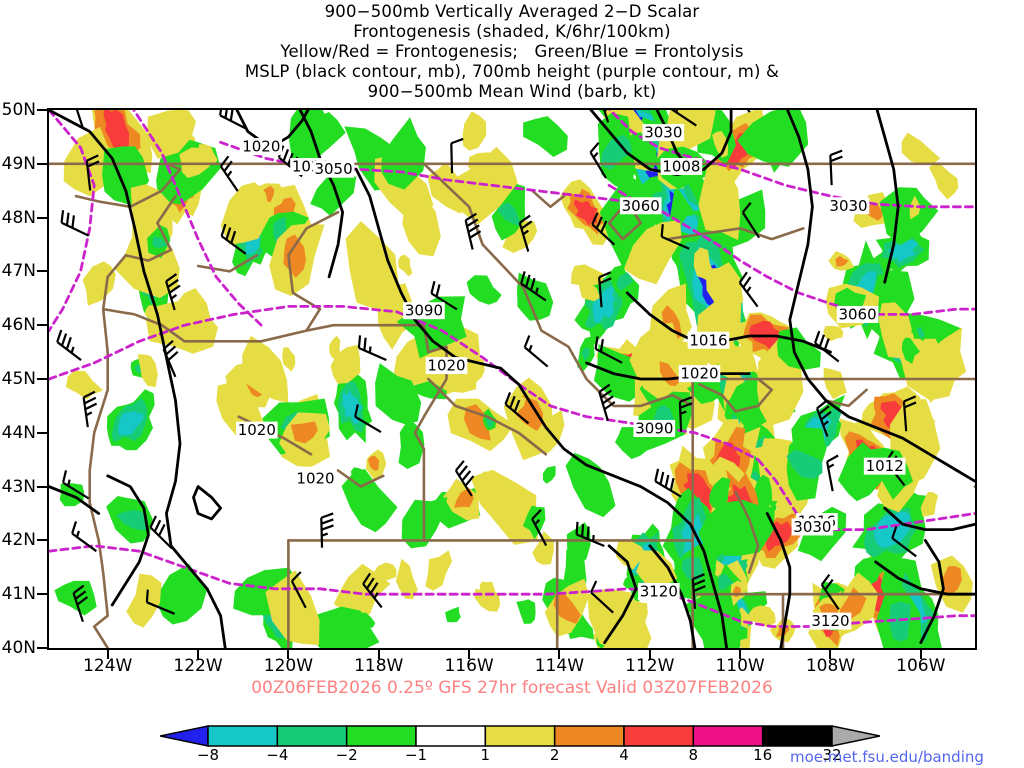 Image resolution: width=1024 pixels, height=768 pixels. I want to click on contour-label: 1020, so click(315, 479).